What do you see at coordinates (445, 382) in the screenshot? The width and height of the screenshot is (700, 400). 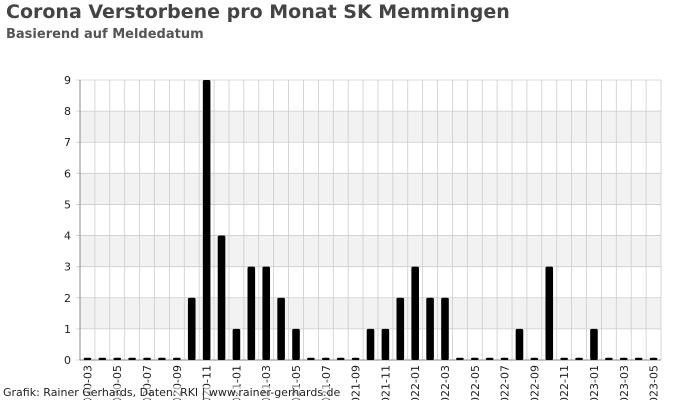 I see `x-tick-label: 2022-03` at bounding box center [445, 382].